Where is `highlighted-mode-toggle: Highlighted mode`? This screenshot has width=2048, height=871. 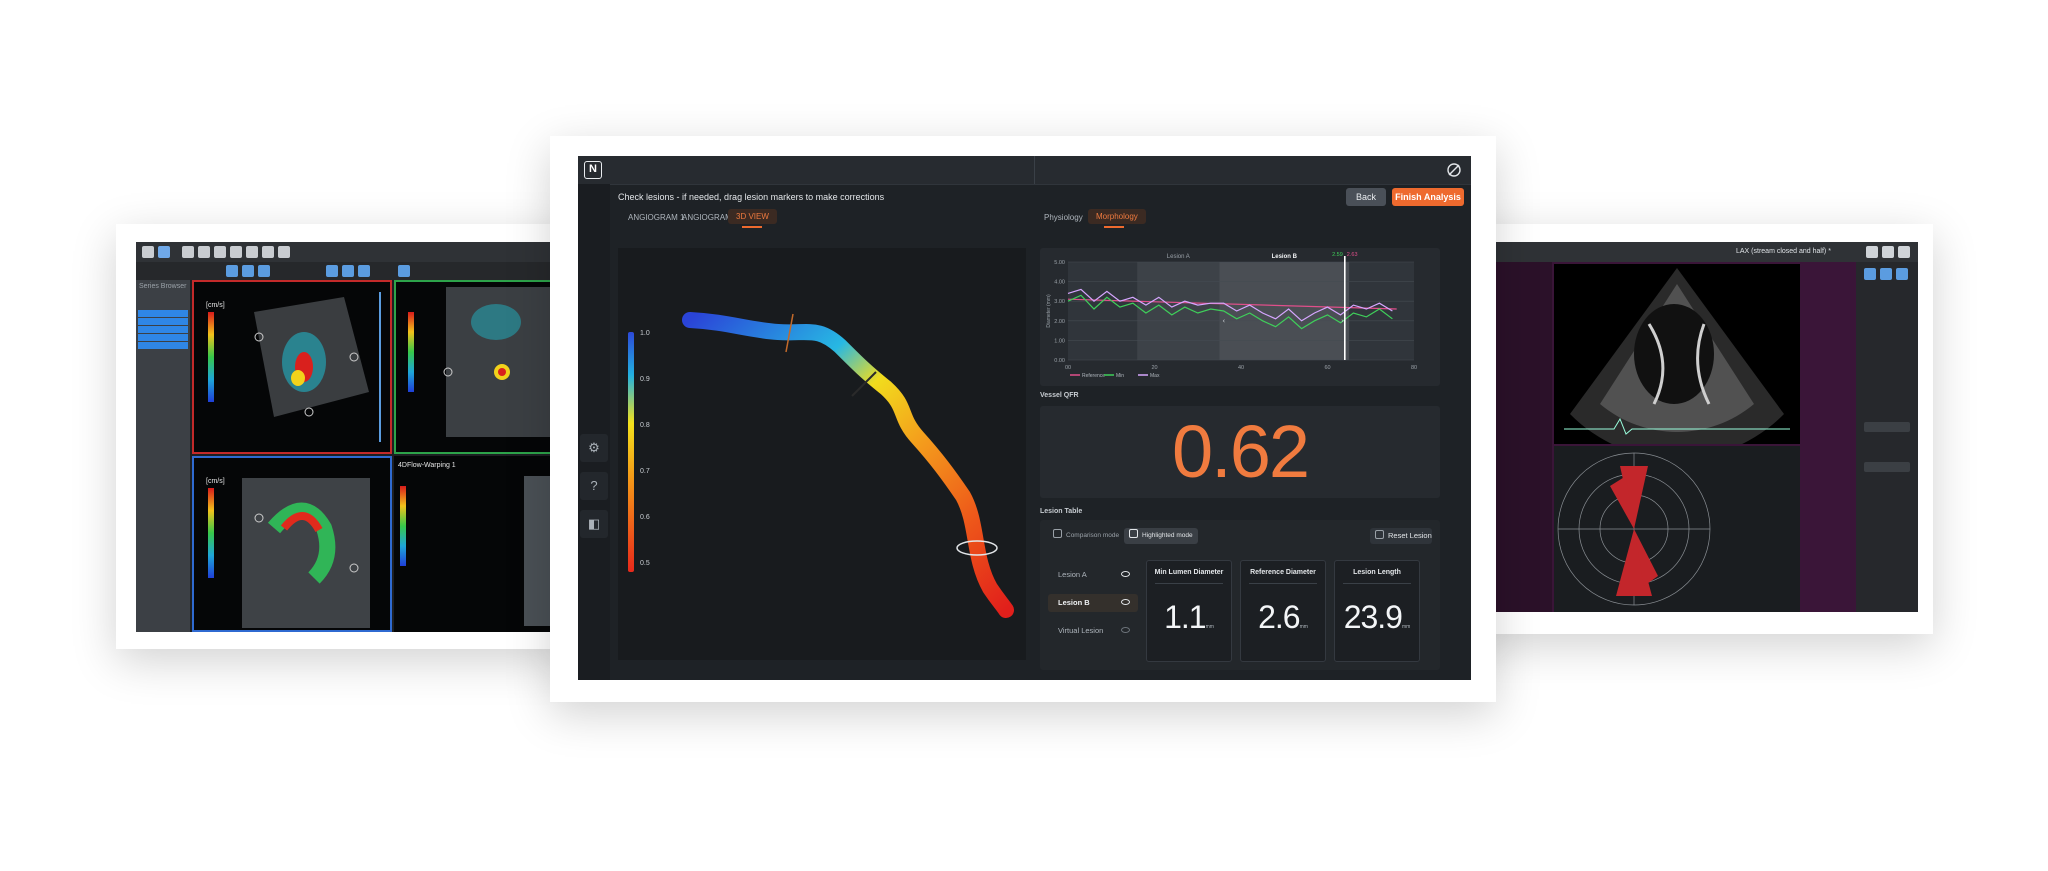
highlighted-mode-toggle: Highlighted mode is located at coordinates (1161, 536).